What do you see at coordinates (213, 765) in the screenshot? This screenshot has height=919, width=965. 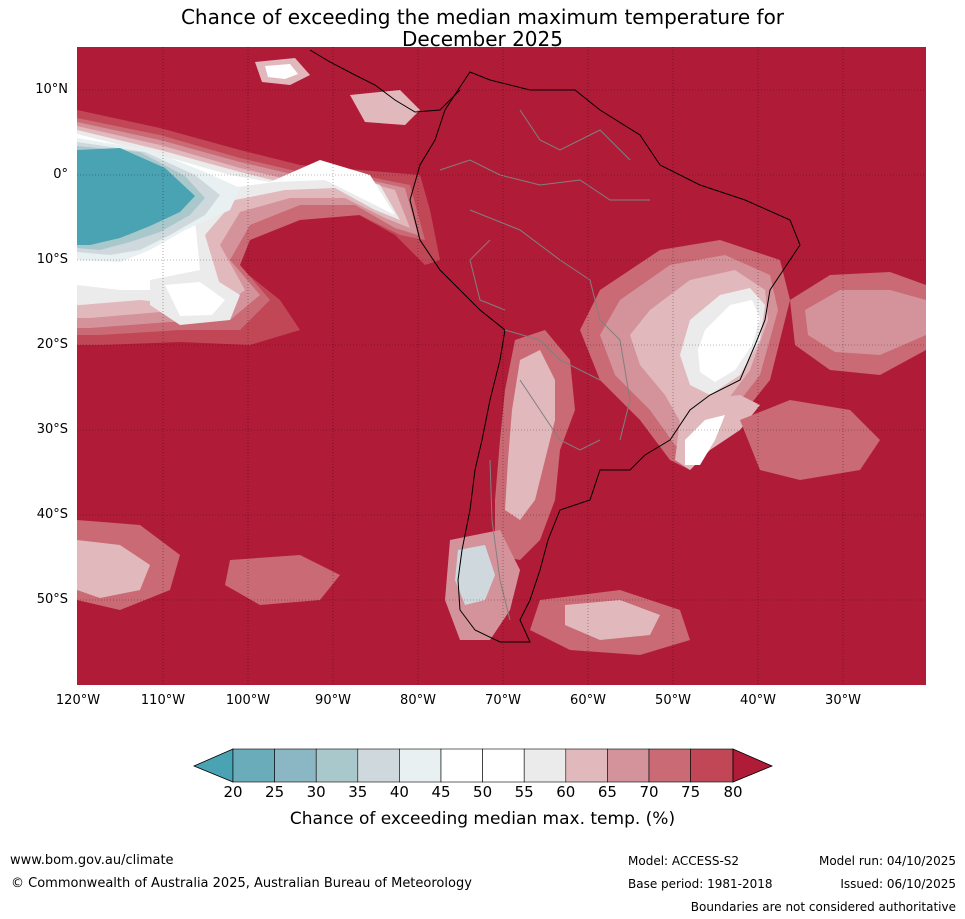 I see `colorbar-low-arrow` at bounding box center [213, 765].